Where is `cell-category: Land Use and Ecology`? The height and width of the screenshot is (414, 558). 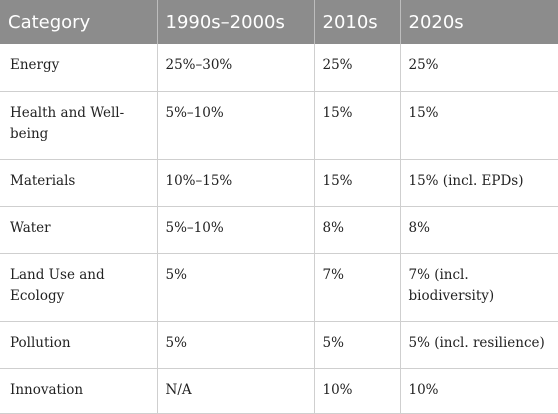
cell-category: Land Use and Ecology is located at coordinates (78, 287).